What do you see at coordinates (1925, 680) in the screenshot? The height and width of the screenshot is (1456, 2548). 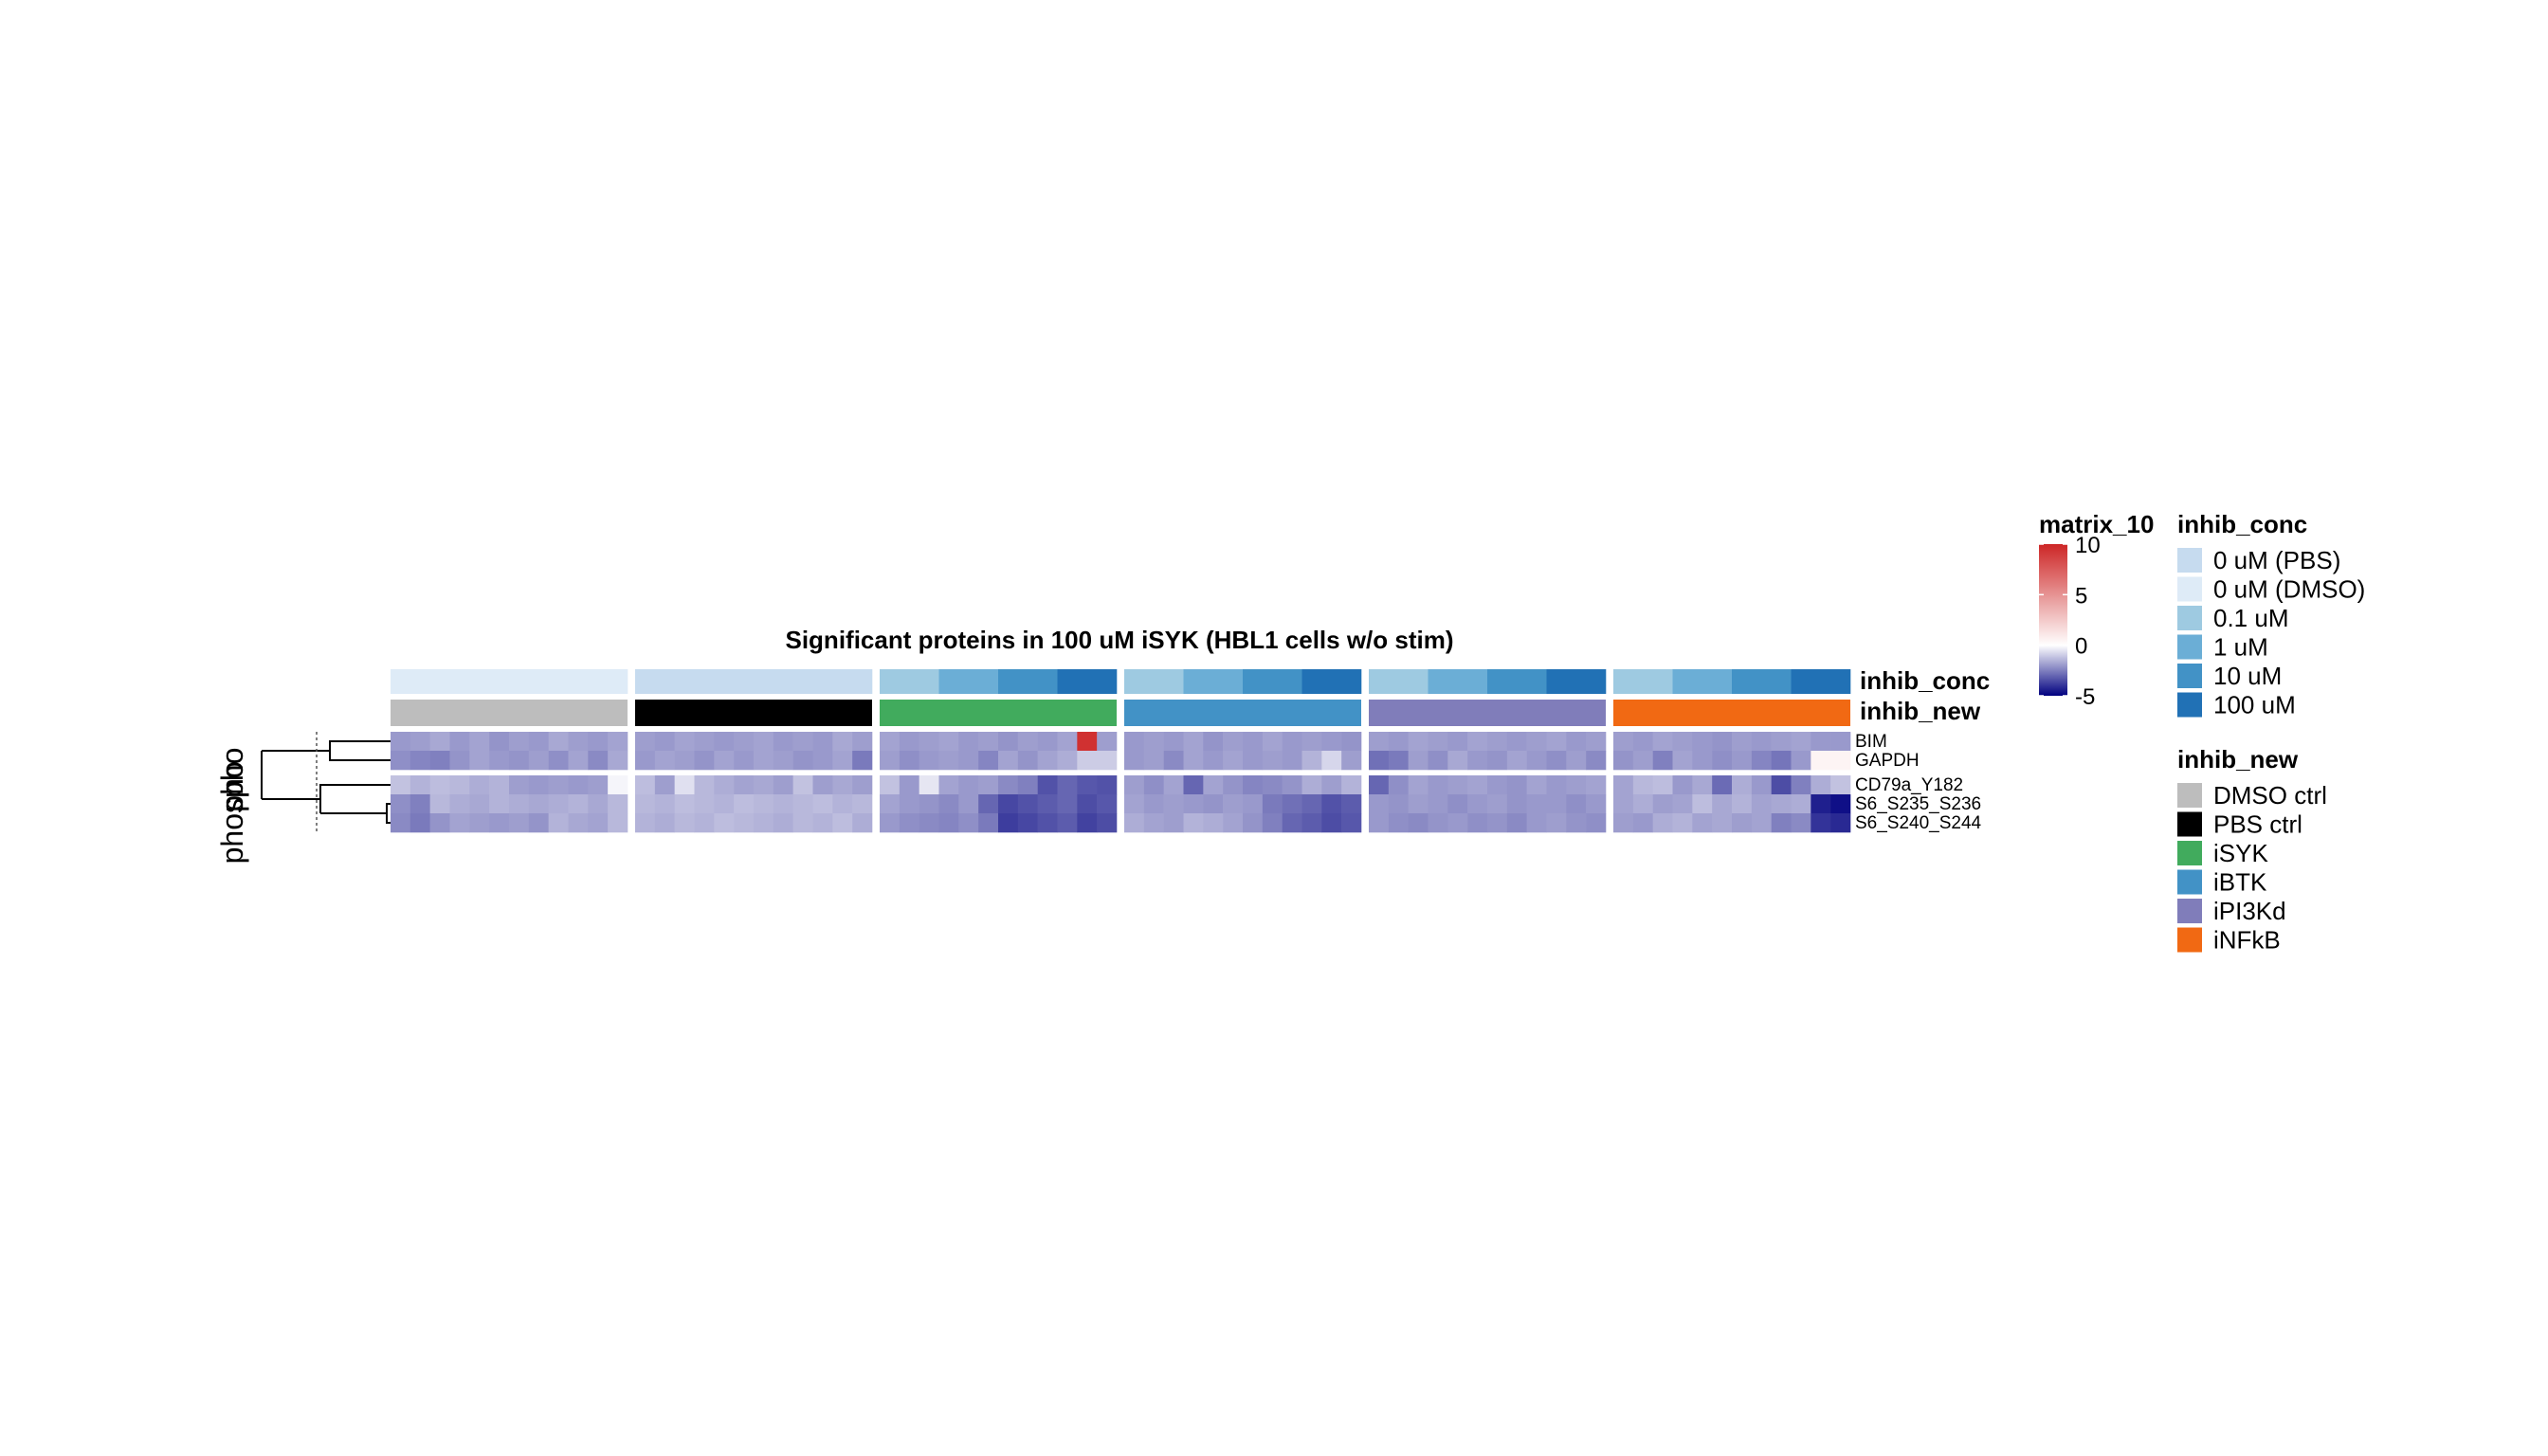 I see `inhib-conc-annotation-label: inhib_conc` at bounding box center [1925, 680].